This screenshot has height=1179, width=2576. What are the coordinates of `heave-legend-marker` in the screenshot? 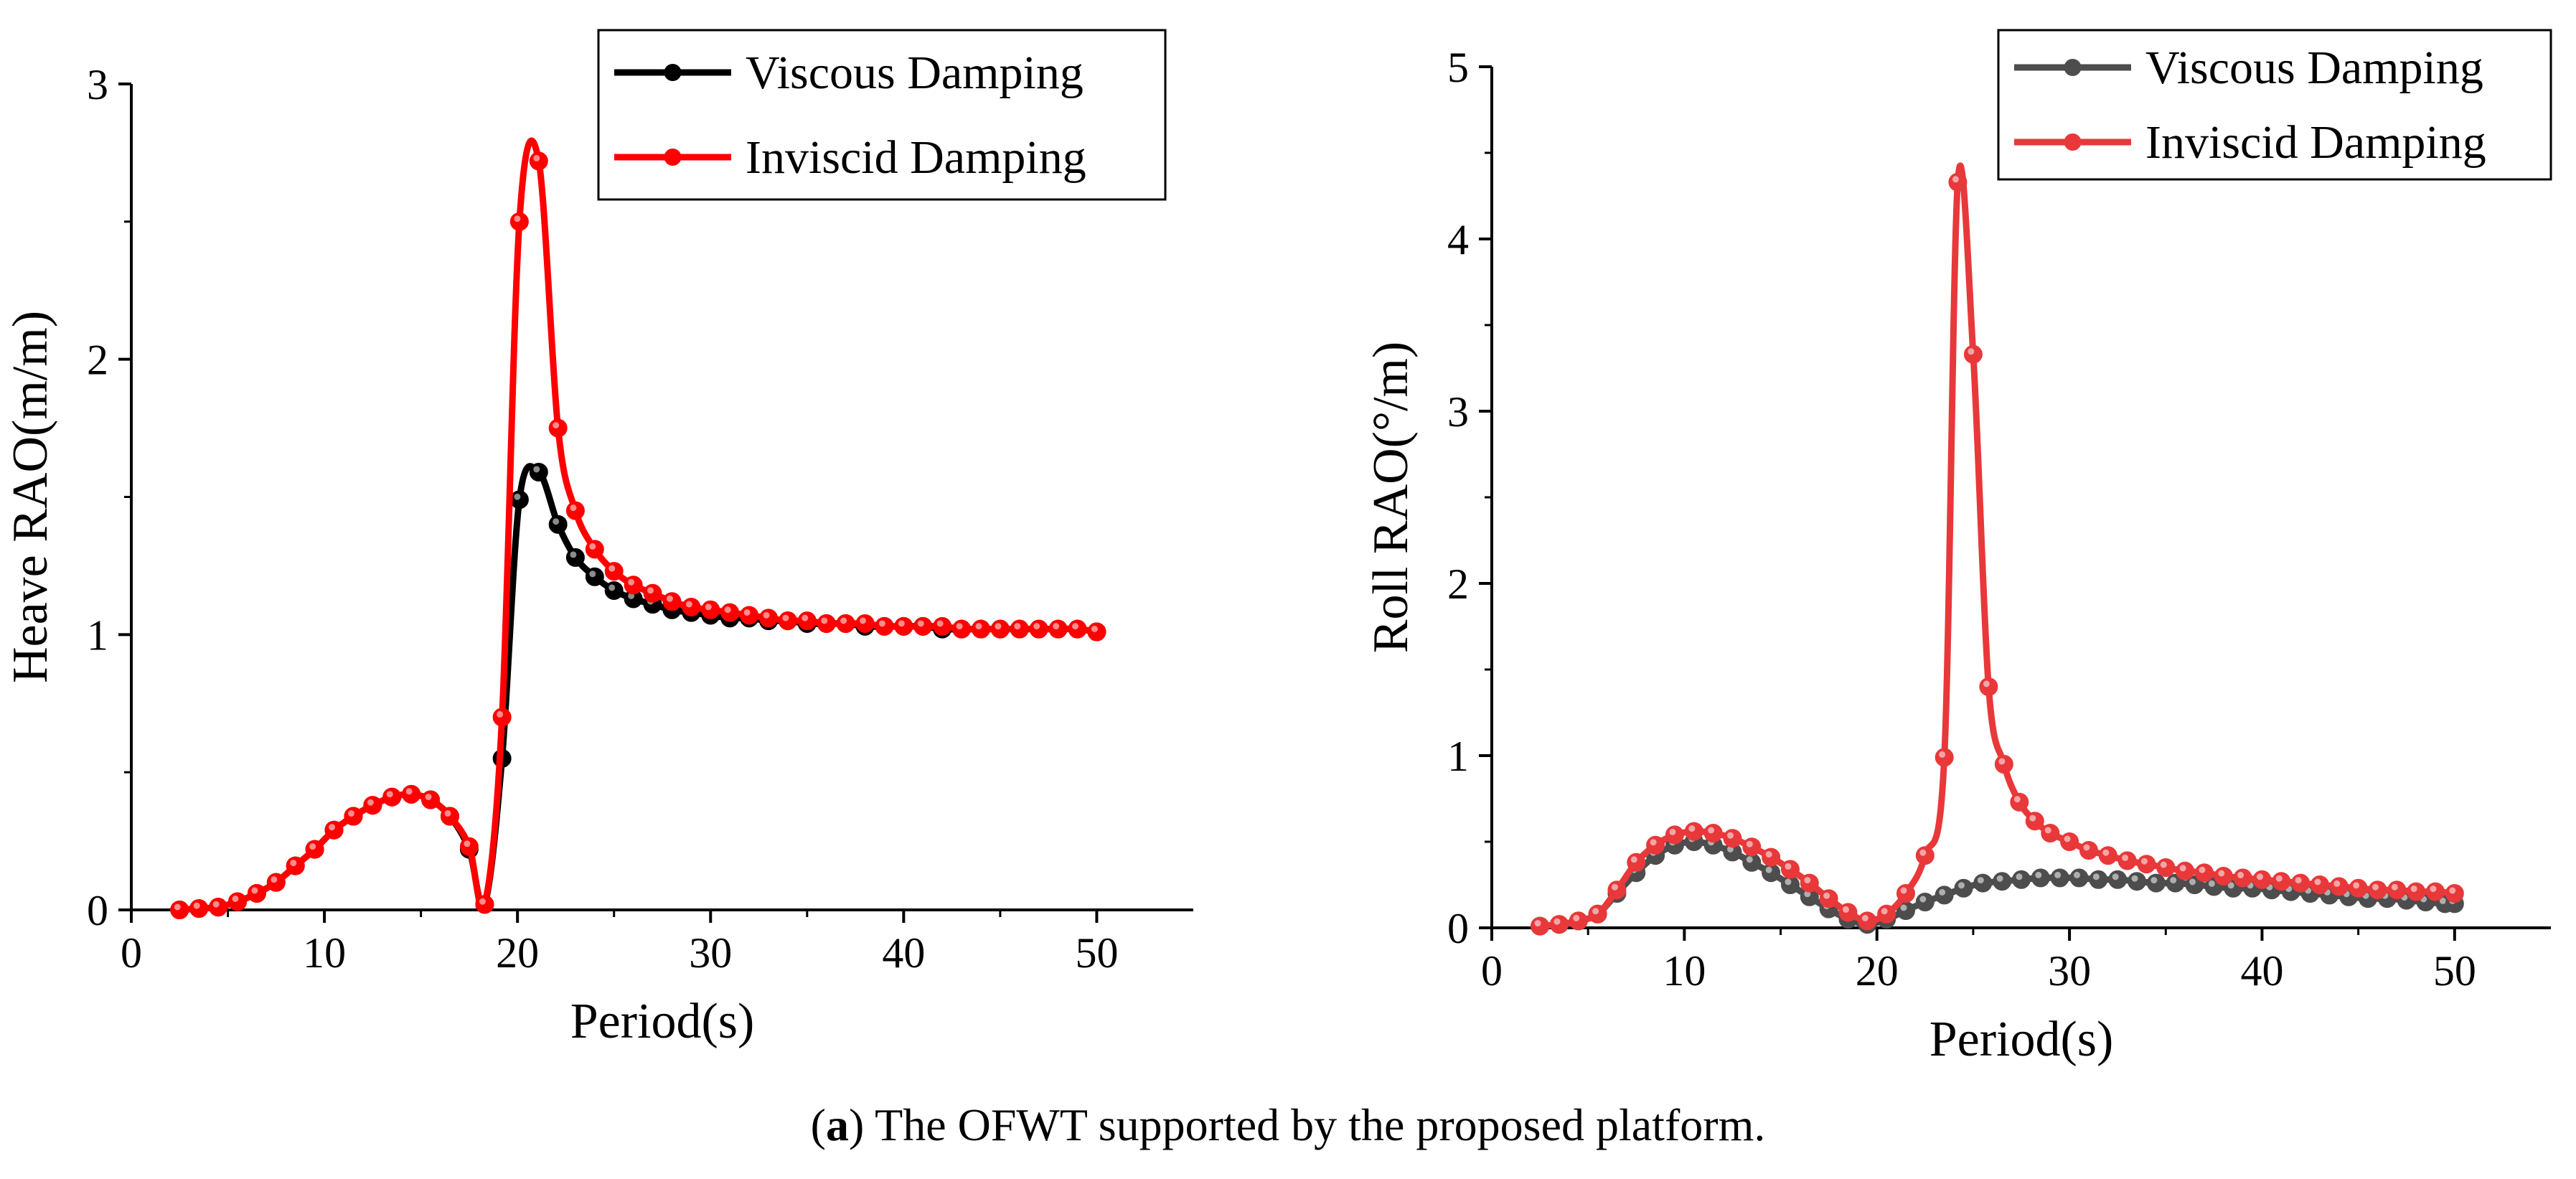 It's located at (673, 72).